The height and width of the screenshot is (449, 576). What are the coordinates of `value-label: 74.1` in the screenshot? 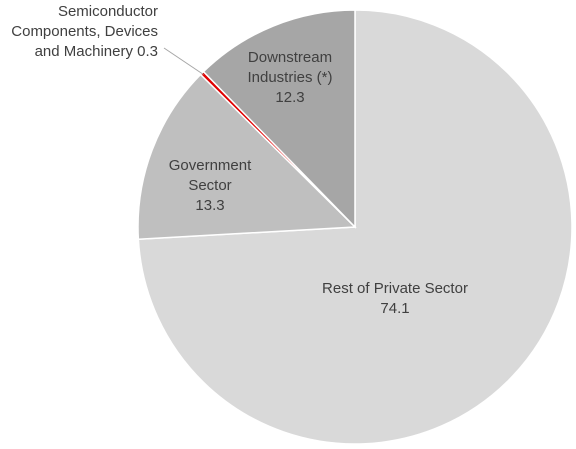 It's located at (394, 308).